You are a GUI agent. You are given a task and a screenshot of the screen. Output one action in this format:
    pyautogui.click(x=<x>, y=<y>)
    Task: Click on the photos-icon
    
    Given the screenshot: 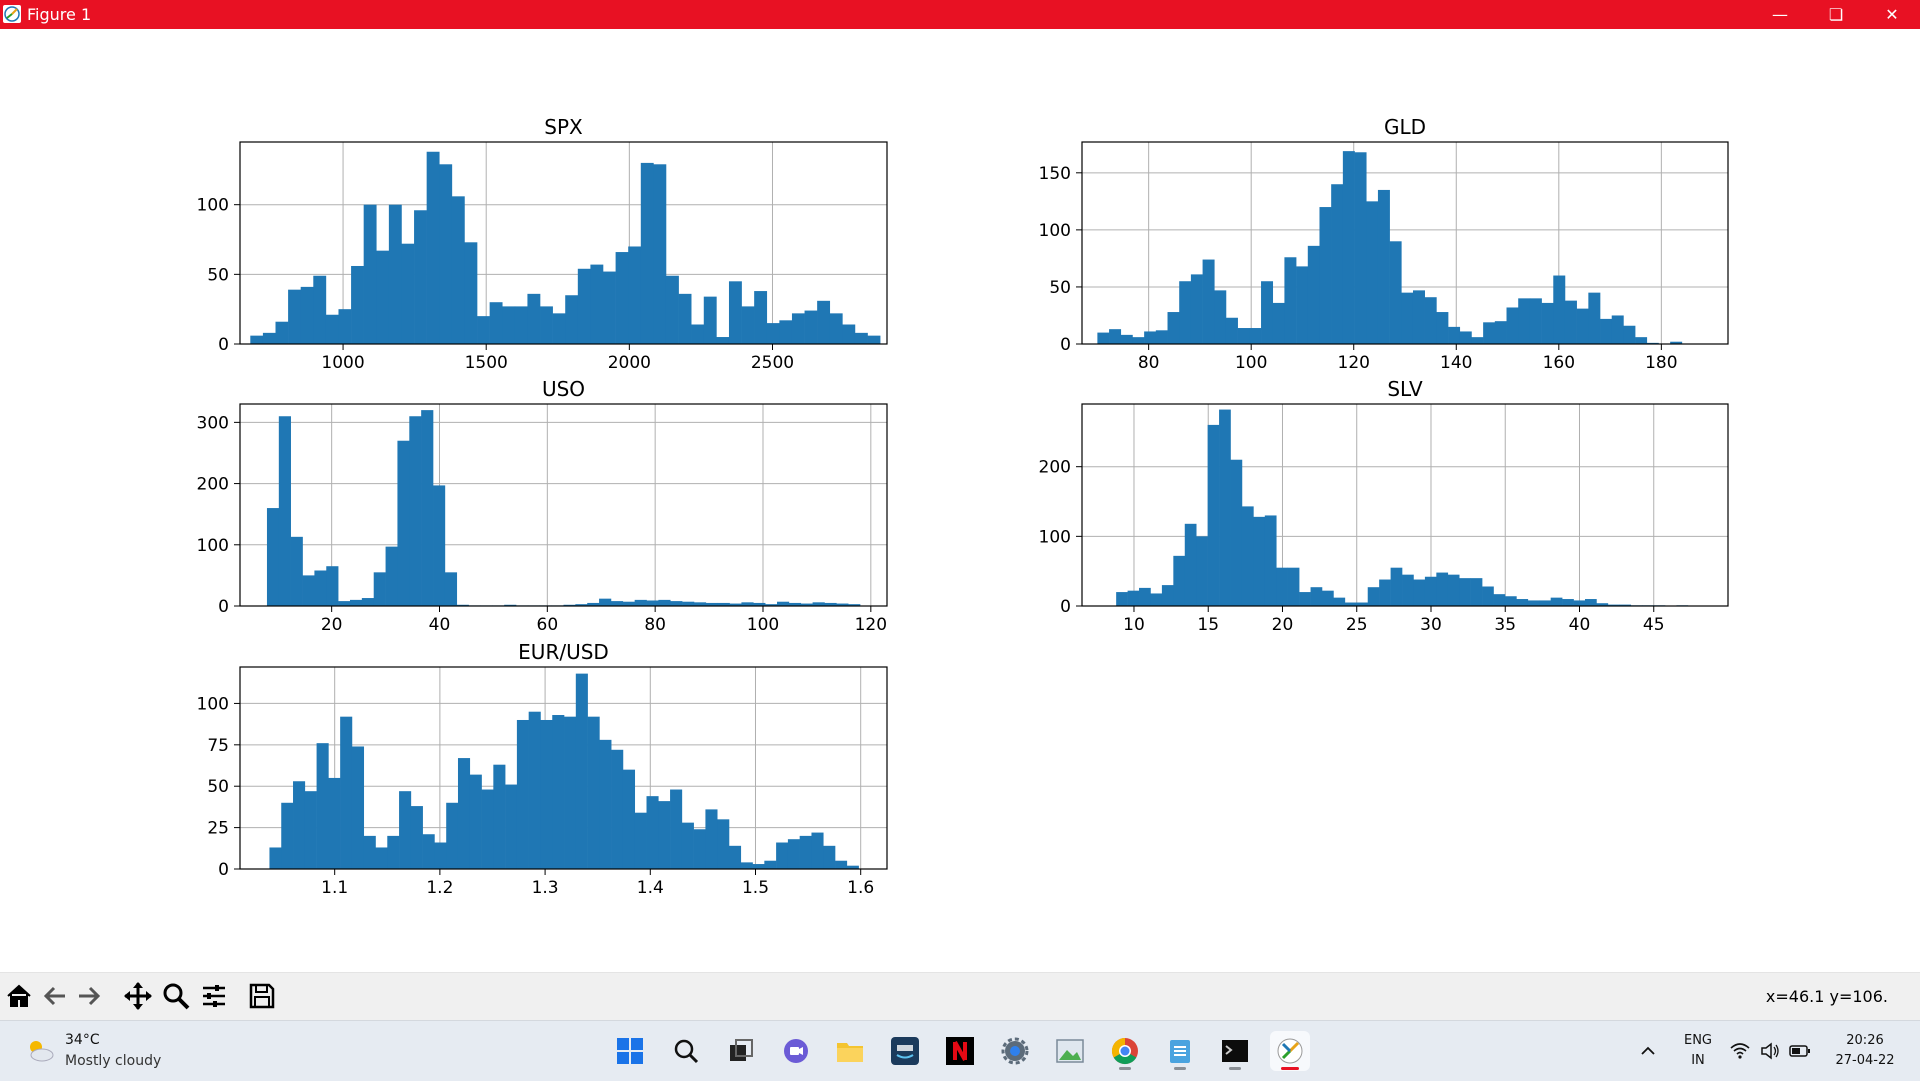 What is the action you would take?
    pyautogui.click(x=1070, y=1051)
    